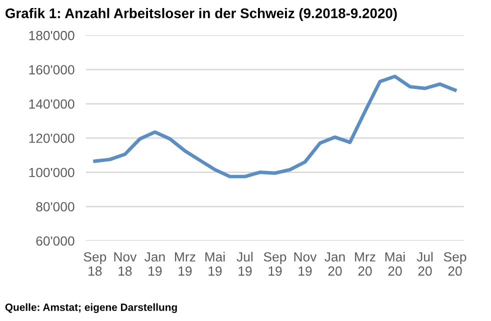 This screenshot has width=491, height=321. What do you see at coordinates (51, 138) in the screenshot?
I see `y-tick-label: 120'000` at bounding box center [51, 138].